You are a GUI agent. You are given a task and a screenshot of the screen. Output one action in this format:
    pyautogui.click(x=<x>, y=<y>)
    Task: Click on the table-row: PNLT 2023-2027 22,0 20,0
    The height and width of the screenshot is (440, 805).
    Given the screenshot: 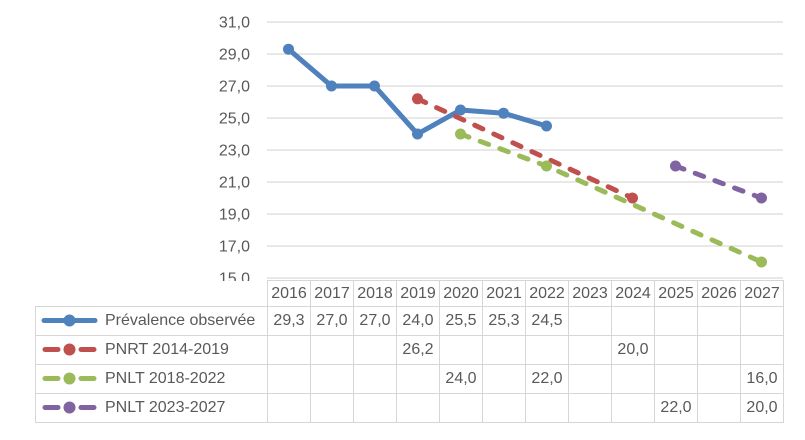 What is the action you would take?
    pyautogui.click(x=409, y=408)
    